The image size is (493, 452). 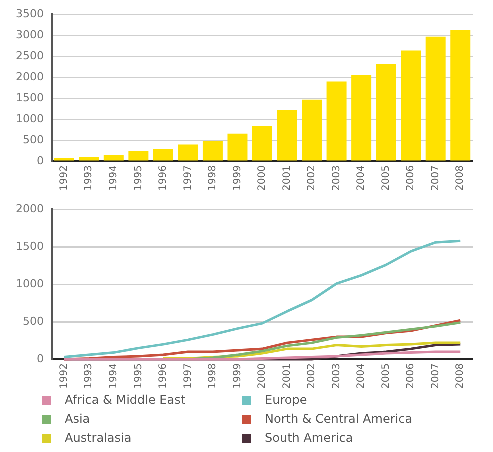 I want to click on y-tick-label: 3500, so click(x=30, y=13).